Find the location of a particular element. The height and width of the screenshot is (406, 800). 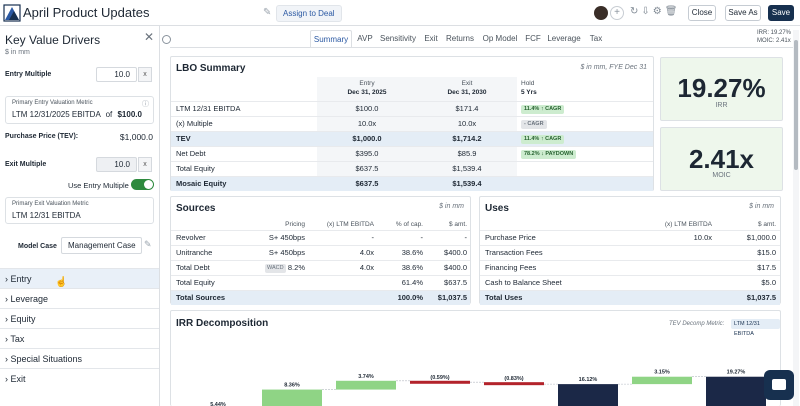

chat-support-button is located at coordinates (779, 385).